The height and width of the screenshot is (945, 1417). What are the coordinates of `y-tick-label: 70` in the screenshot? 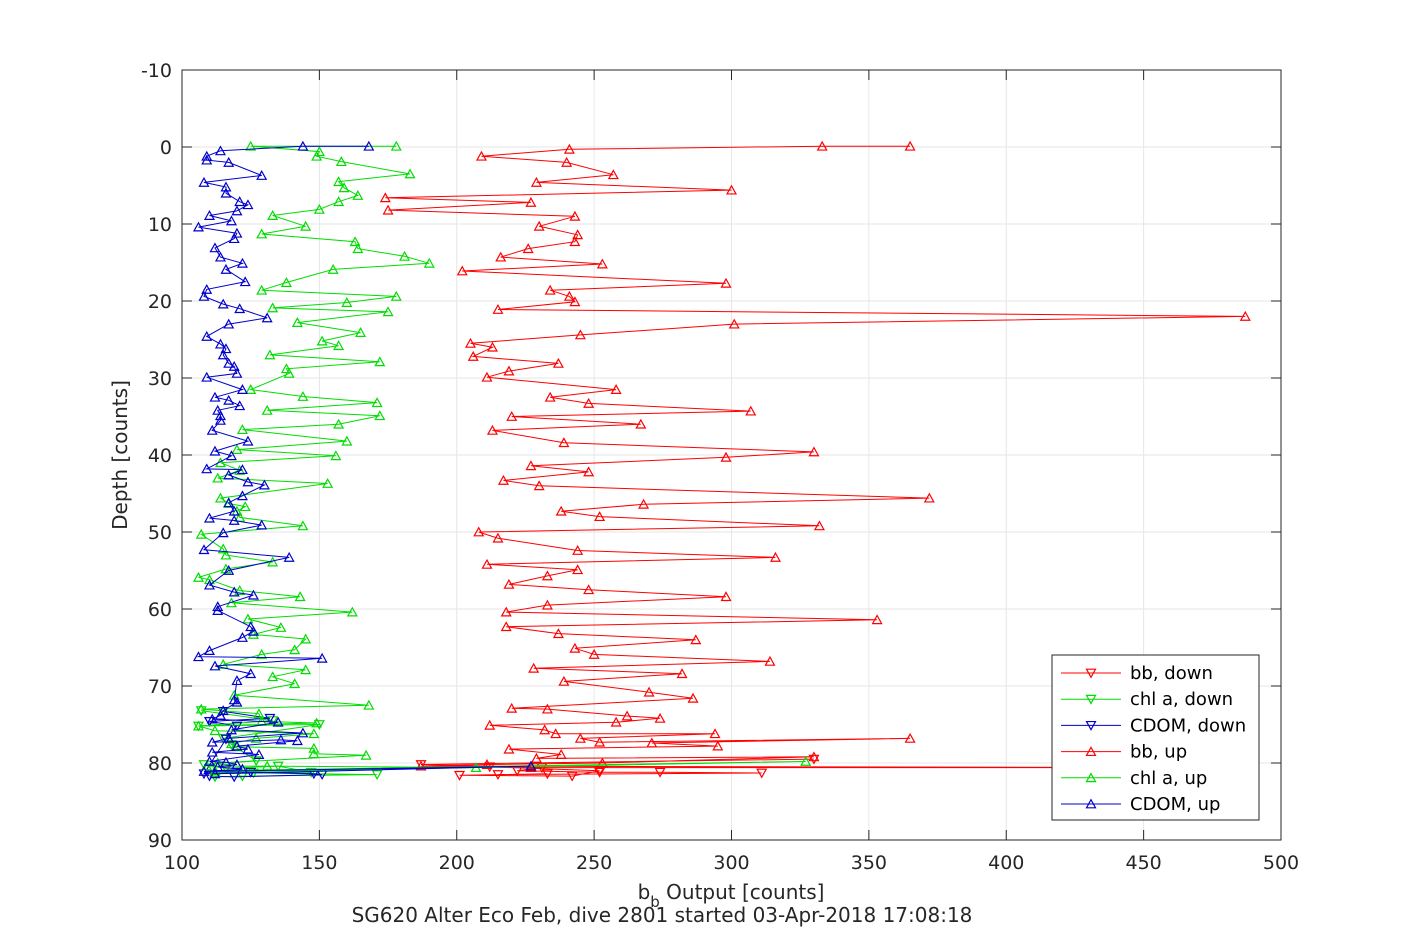 It's located at (160, 687).